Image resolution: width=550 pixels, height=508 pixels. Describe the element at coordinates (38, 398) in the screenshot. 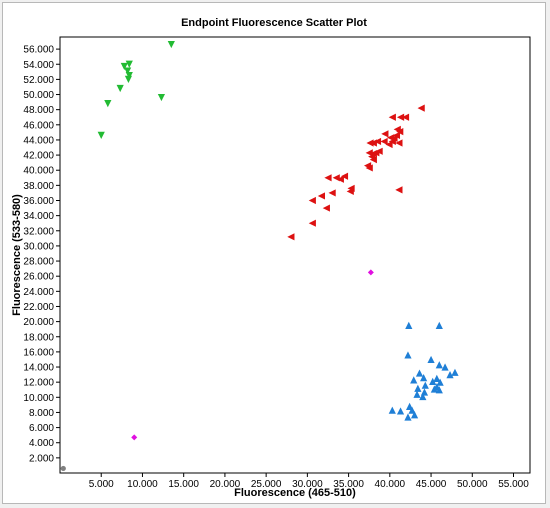

I see `y-tick-label: 10.000` at that location.